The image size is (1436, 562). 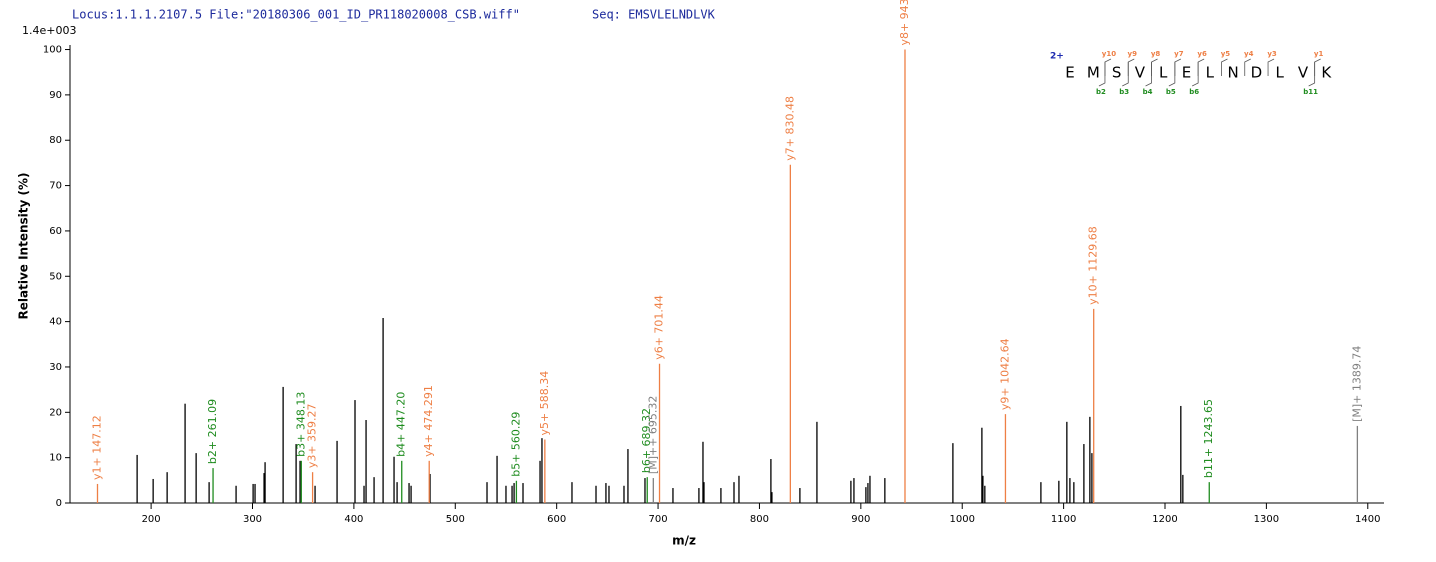 I want to click on y-tick-label: 50, so click(x=55, y=276).